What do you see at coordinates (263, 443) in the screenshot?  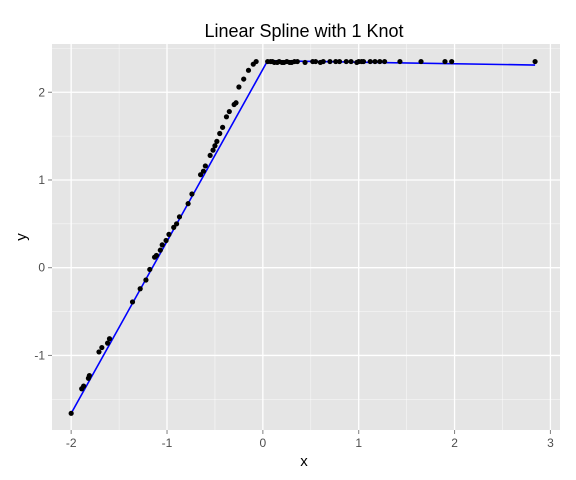 I see `x-tick-label: 0` at bounding box center [263, 443].